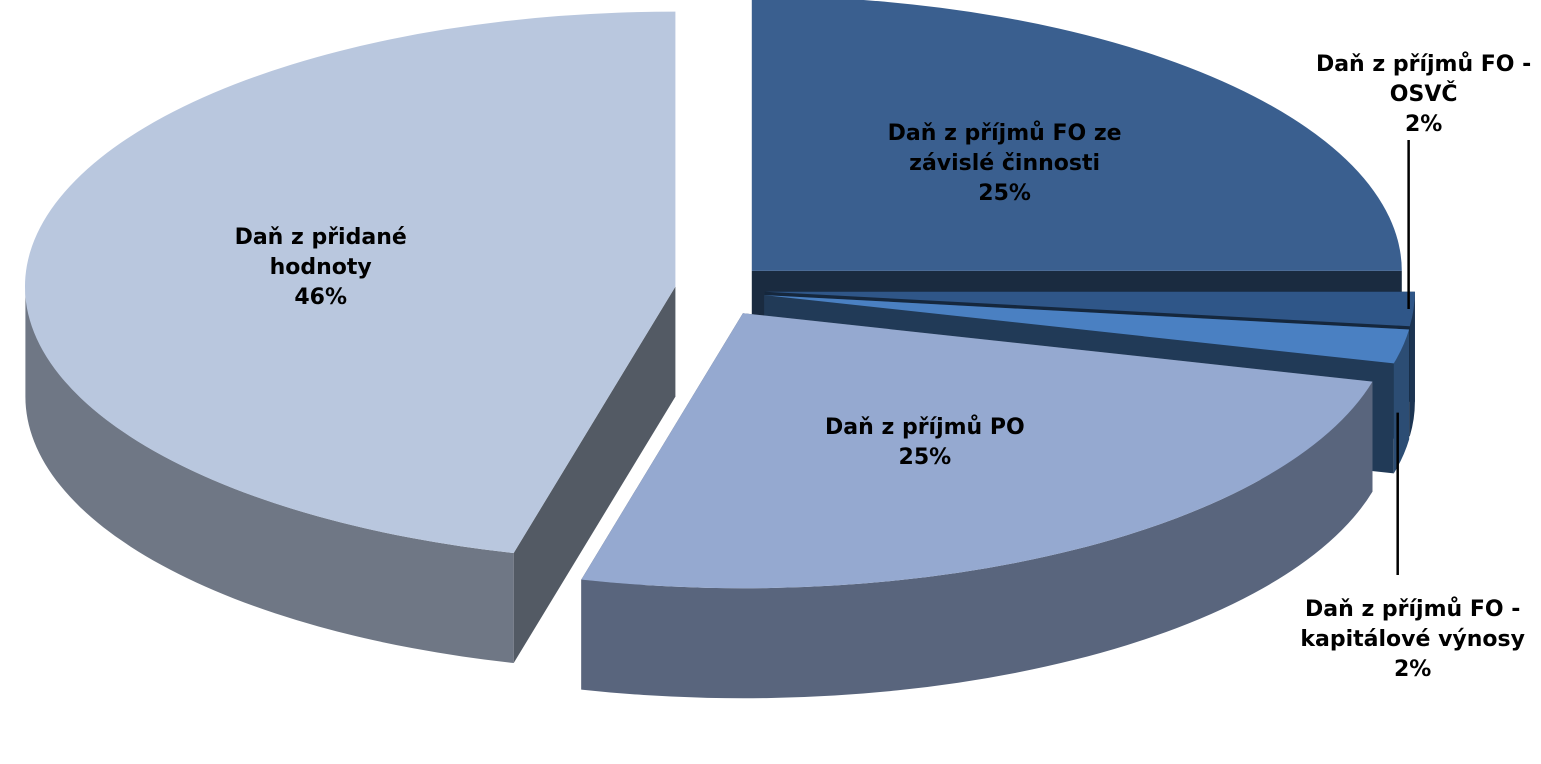 The image size is (1541, 764). I want to click on value-label: 46%, so click(320, 297).